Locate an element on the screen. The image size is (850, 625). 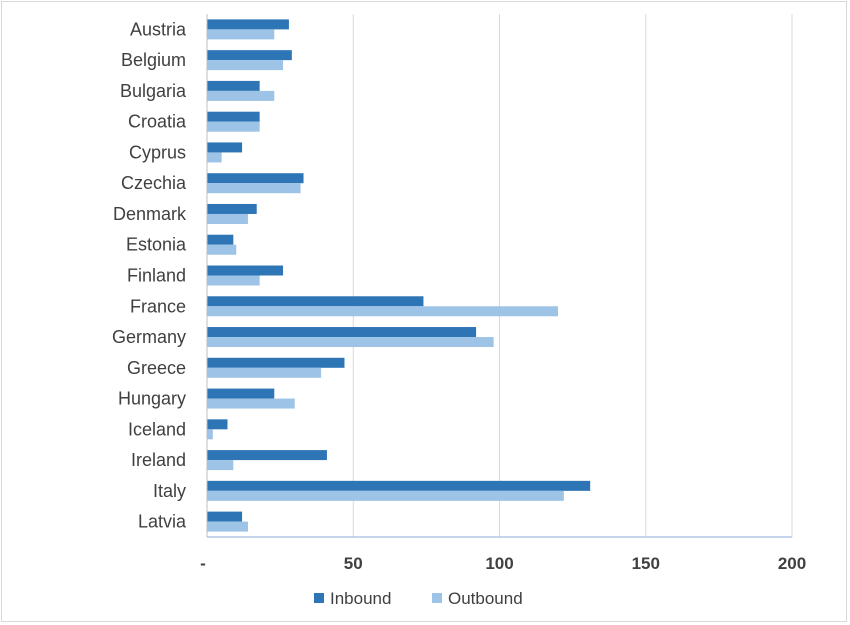
bar-inbound-estonia is located at coordinates (220, 239).